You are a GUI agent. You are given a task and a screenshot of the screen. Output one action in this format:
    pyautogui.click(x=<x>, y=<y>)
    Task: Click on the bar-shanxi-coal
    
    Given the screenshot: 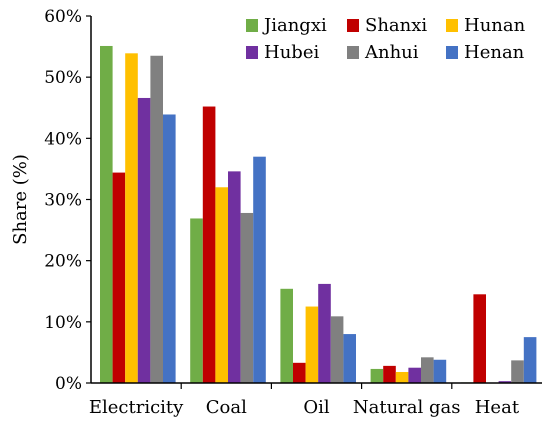 What is the action you would take?
    pyautogui.click(x=209, y=244)
    